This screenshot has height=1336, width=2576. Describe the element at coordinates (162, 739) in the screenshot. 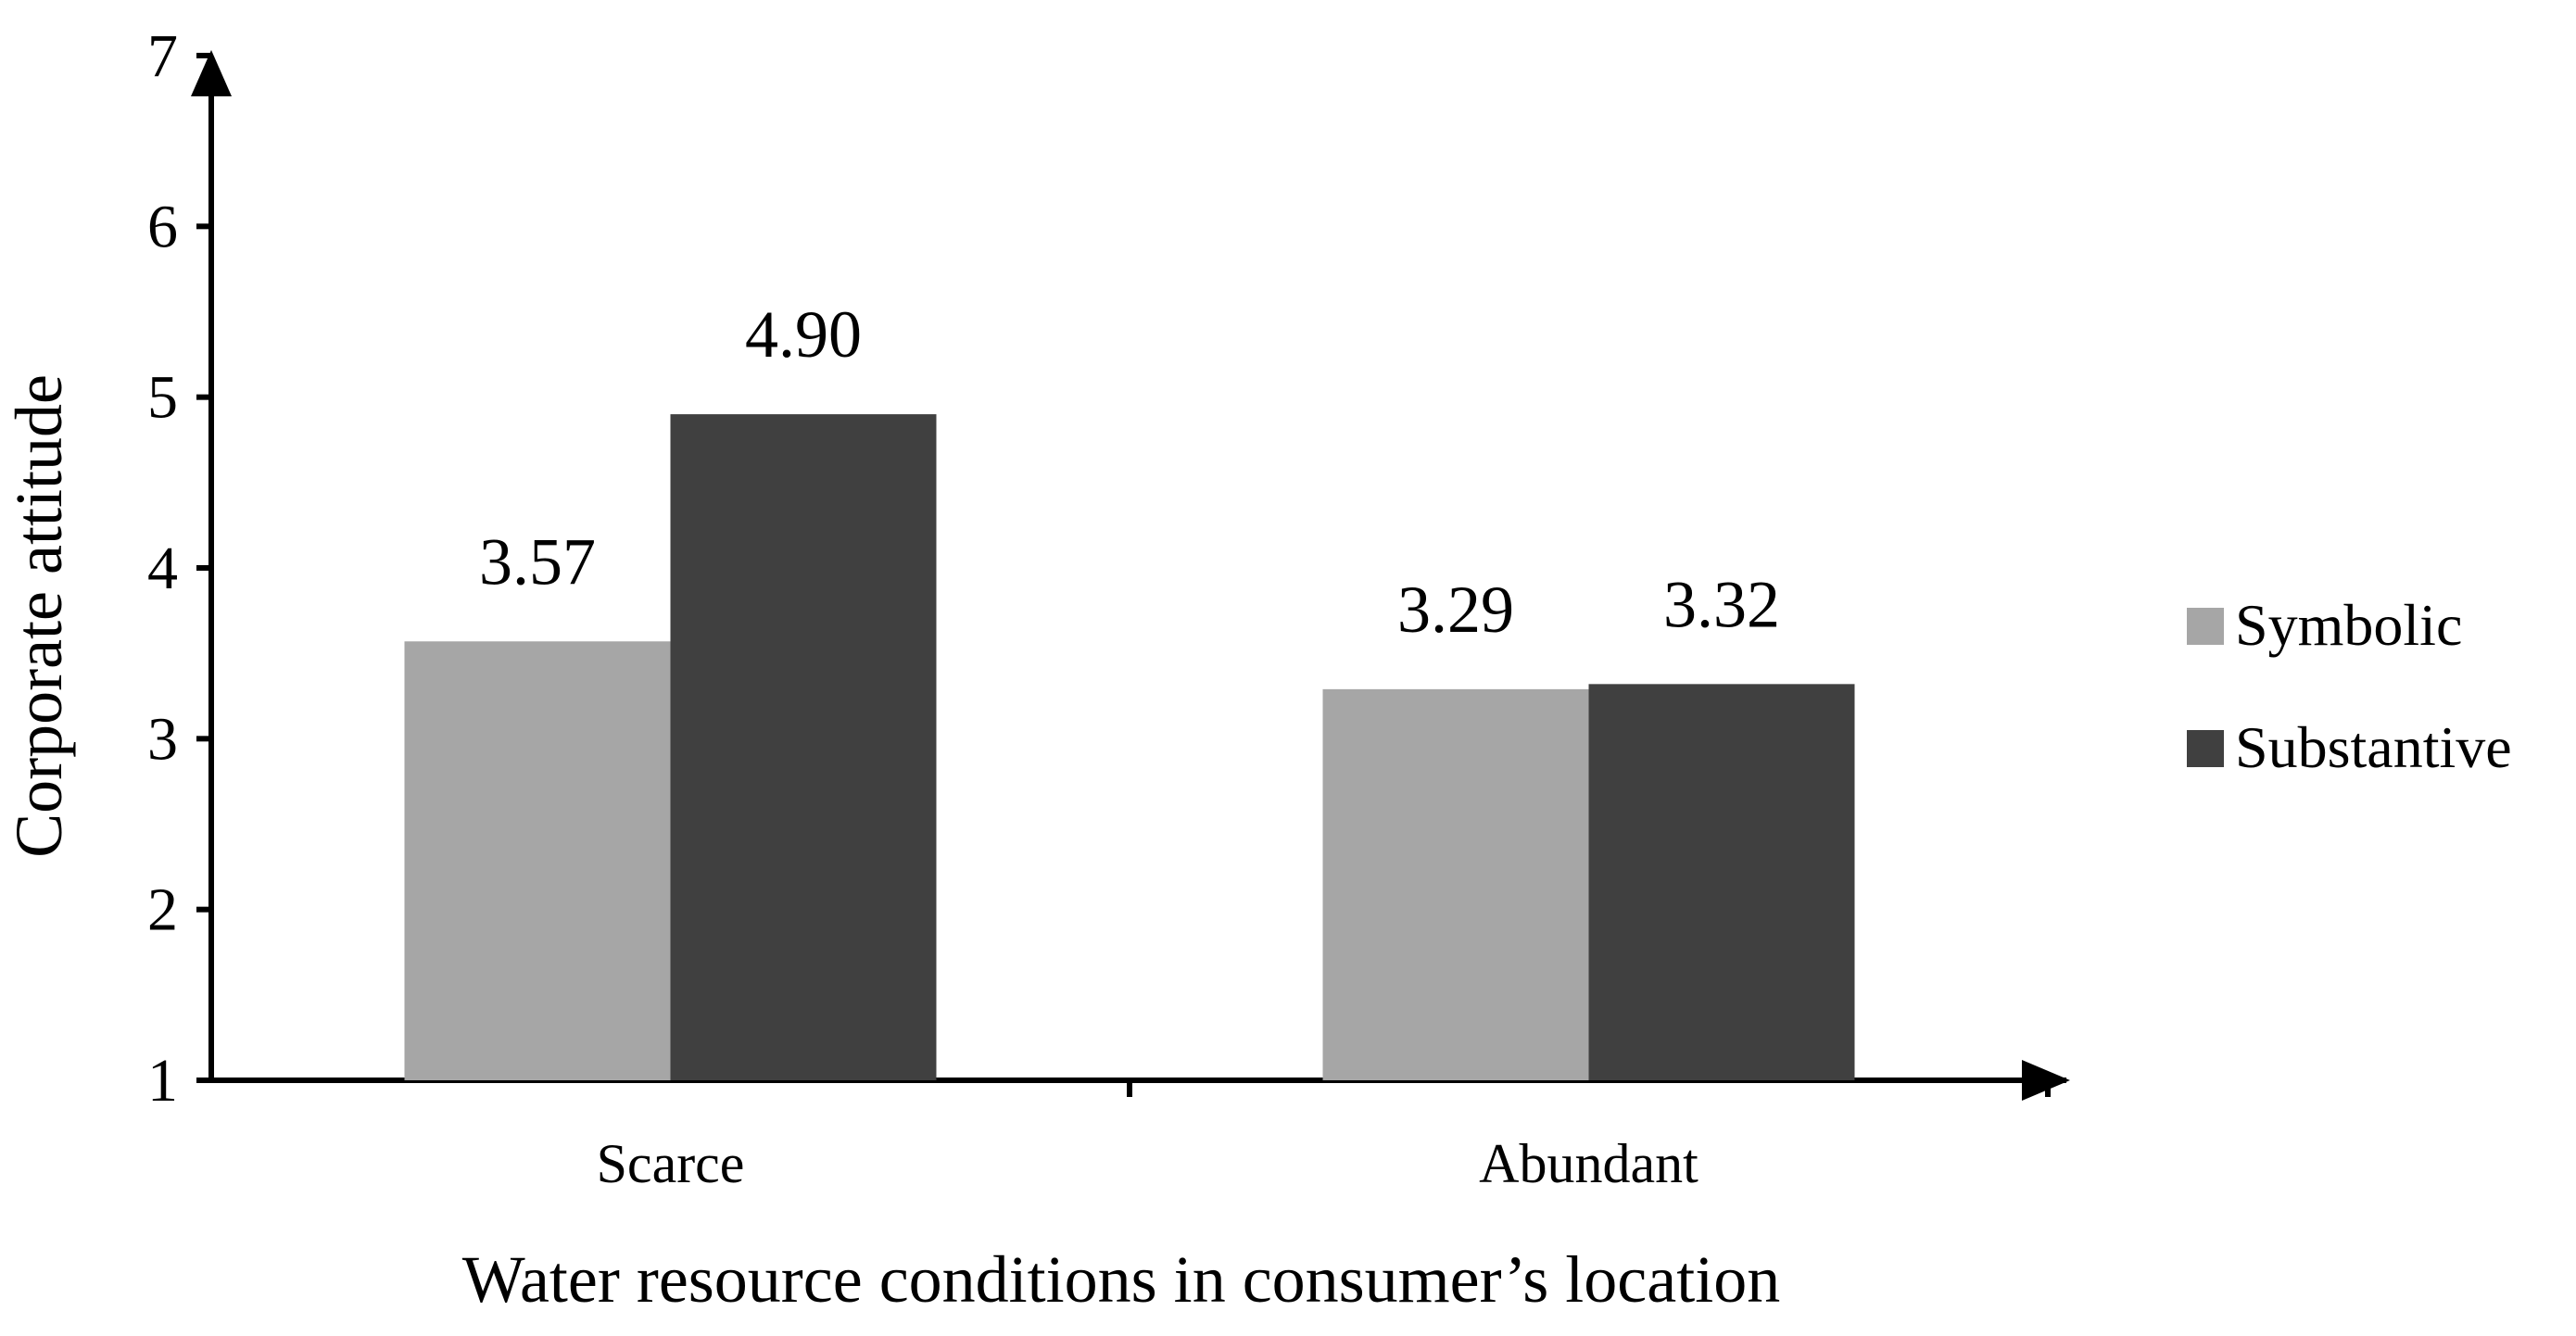

I see `y-tick-label: 3` at that location.